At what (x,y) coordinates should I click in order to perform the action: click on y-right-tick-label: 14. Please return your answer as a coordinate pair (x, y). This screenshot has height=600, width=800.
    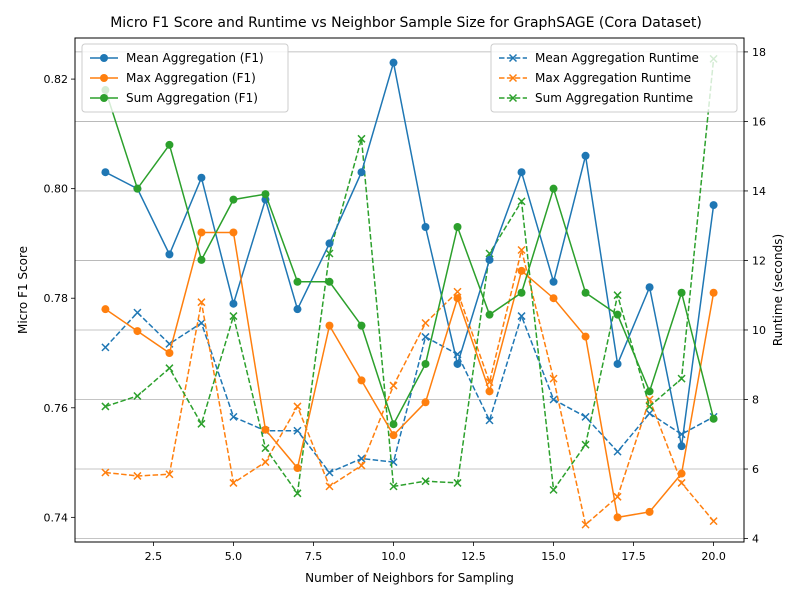
    Looking at the image, I should click on (759, 191).